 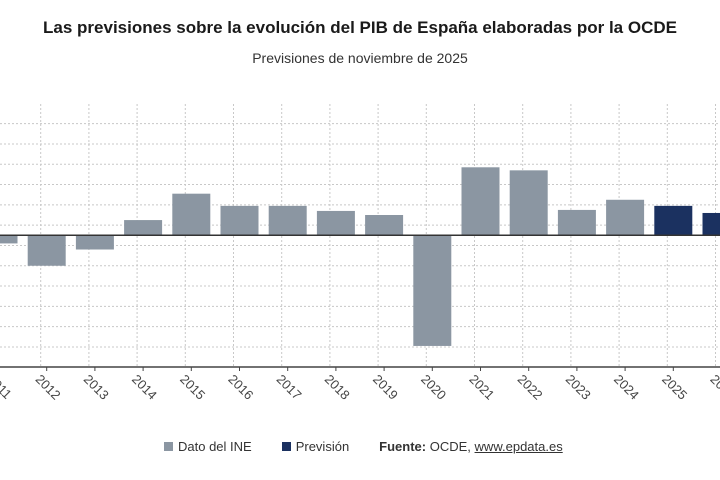 What do you see at coordinates (7, 387) in the screenshot?
I see `x-tick-label: 2011` at bounding box center [7, 387].